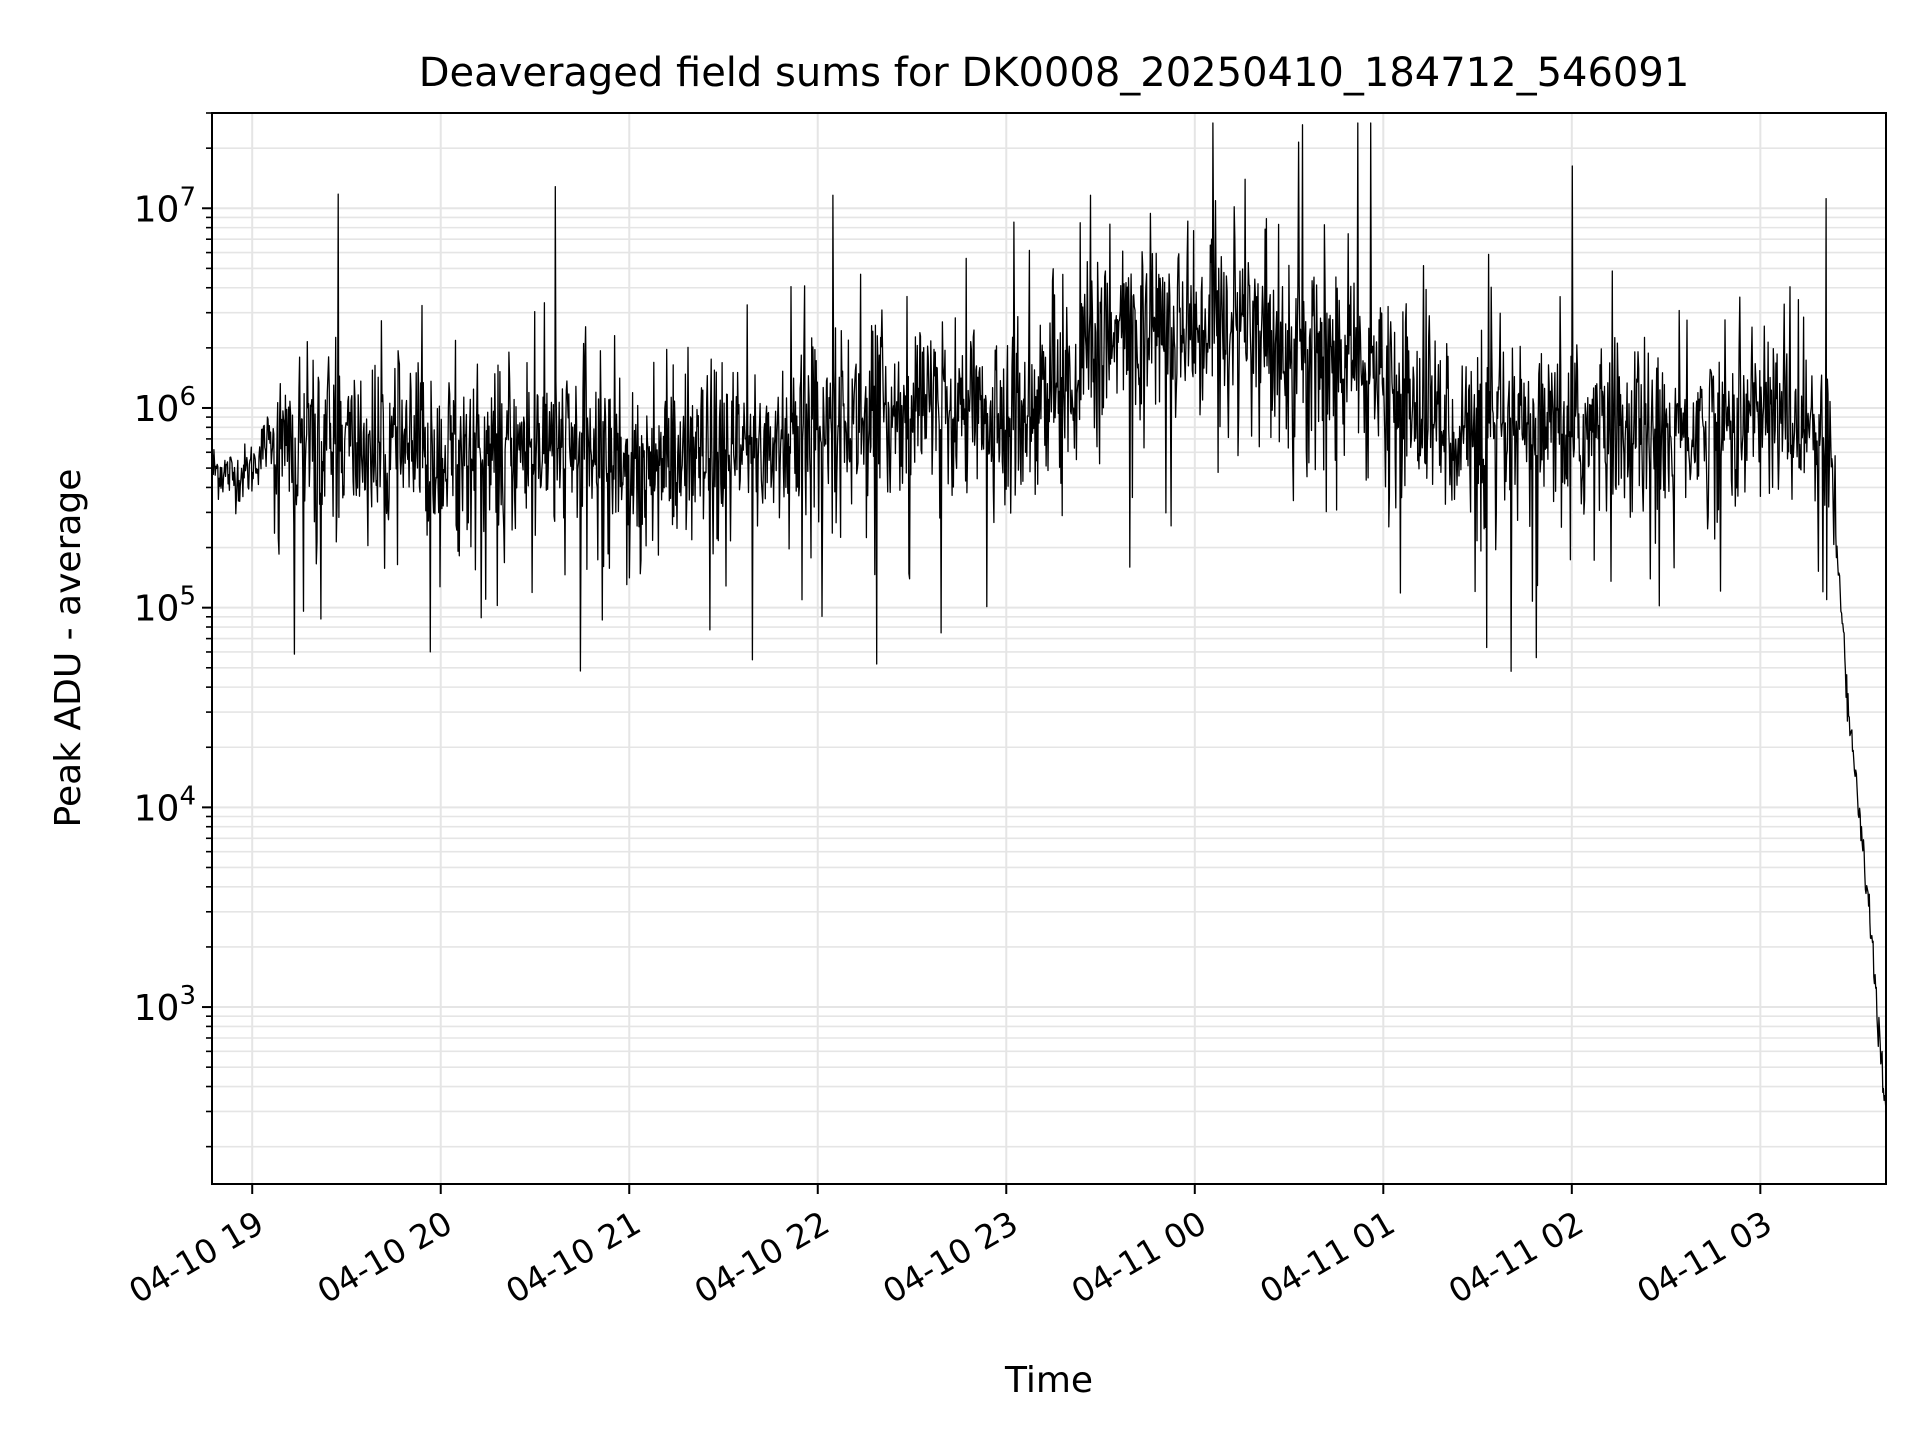  I want to click on y-axis-label: Peak ADU - average, so click(68, 648).